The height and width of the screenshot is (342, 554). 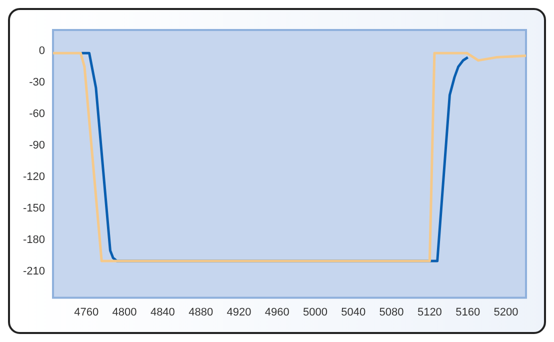 I want to click on x-tick-label: 4760, so click(x=86, y=312).